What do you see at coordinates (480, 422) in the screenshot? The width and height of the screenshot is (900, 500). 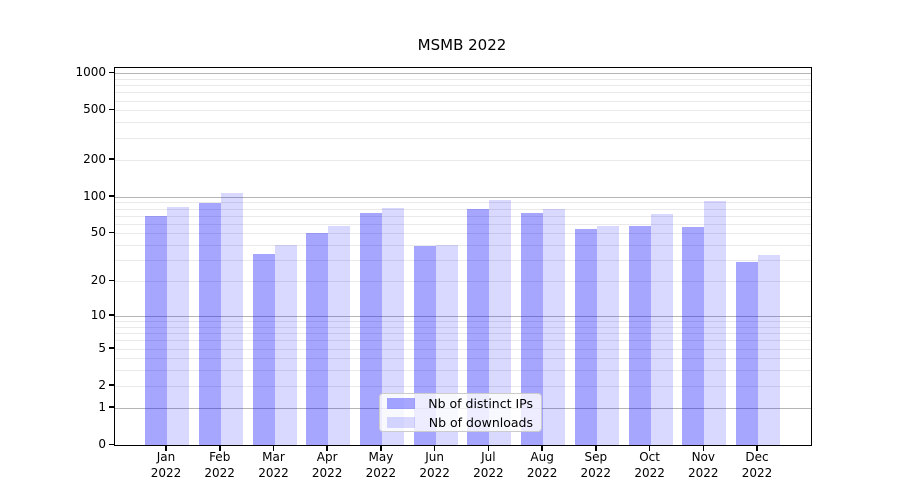 I see `legend-label-downloads: Nb of downloads` at bounding box center [480, 422].